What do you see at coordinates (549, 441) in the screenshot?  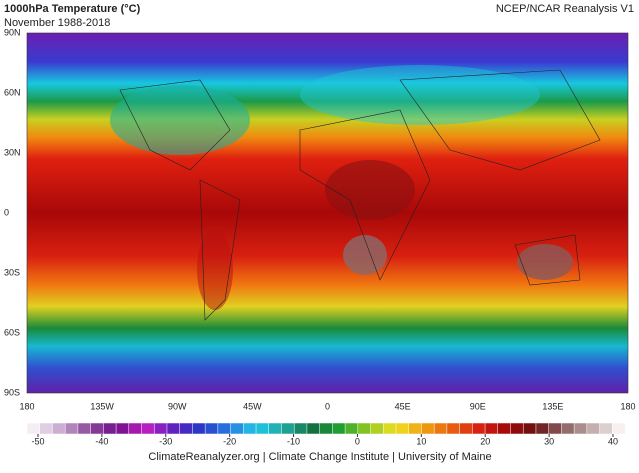 I see `colorbar-tick-label: 30` at bounding box center [549, 441].